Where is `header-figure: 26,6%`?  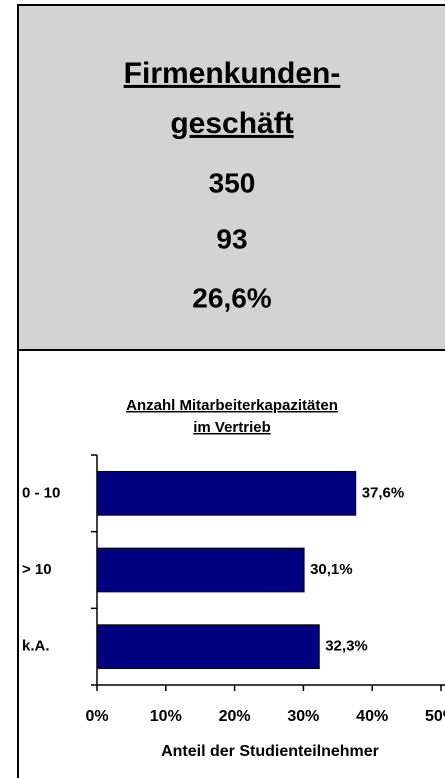
header-figure: 26,6% is located at coordinates (231, 297).